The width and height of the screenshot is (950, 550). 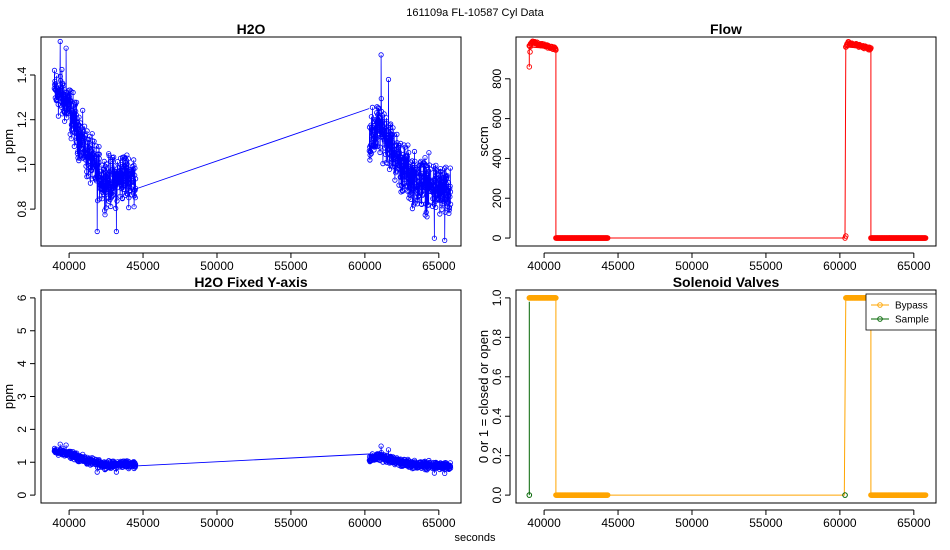 I want to click on gap-connector, so click(x=252, y=149).